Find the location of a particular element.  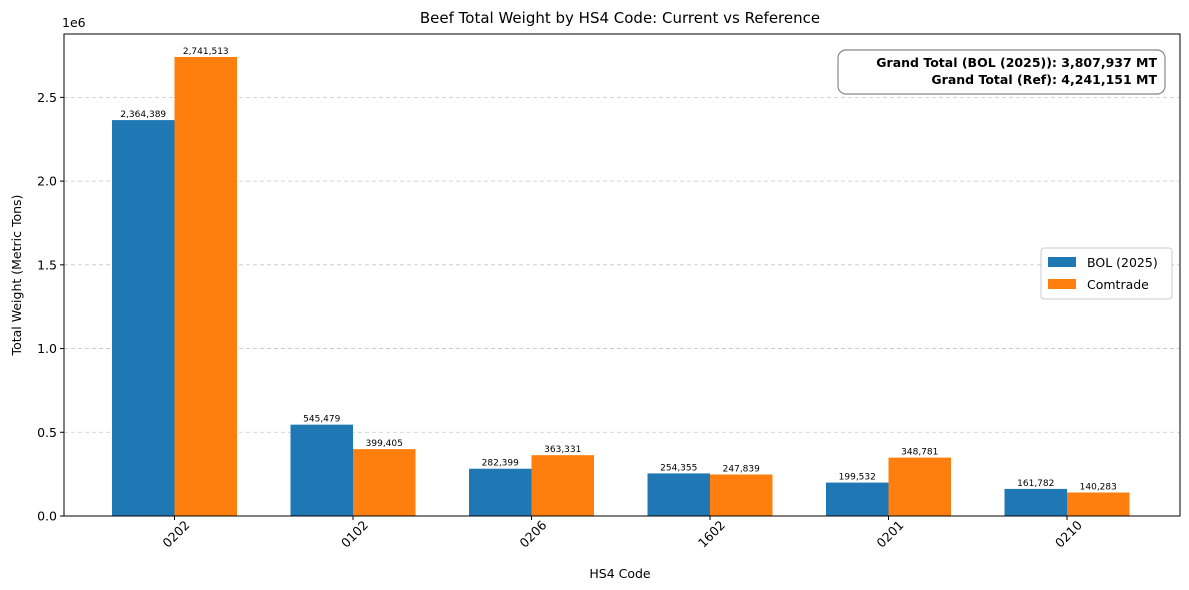

bar-value-label: 254,355 is located at coordinates (678, 468).